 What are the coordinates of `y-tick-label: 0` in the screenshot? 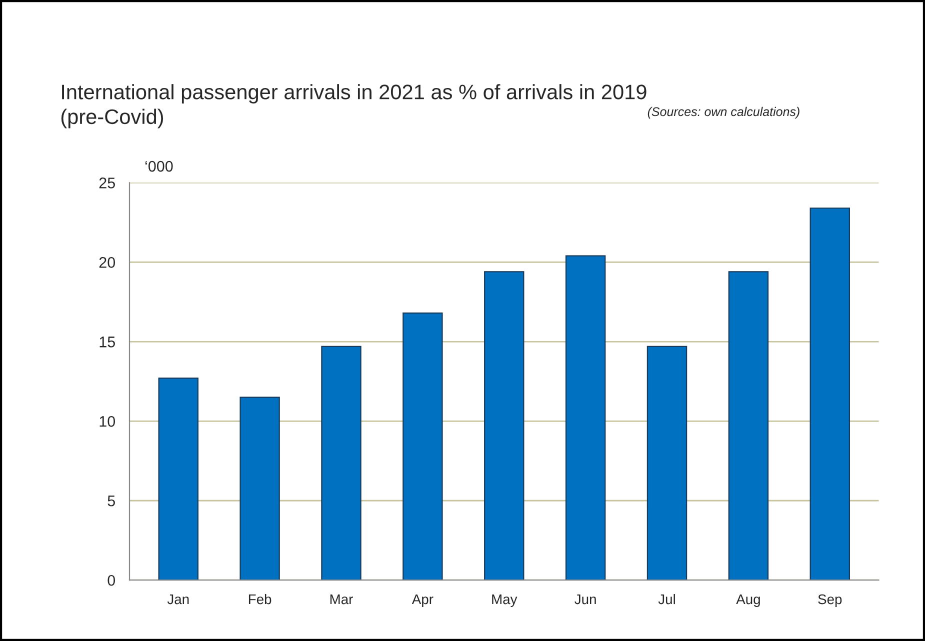 It's located at (112, 580).